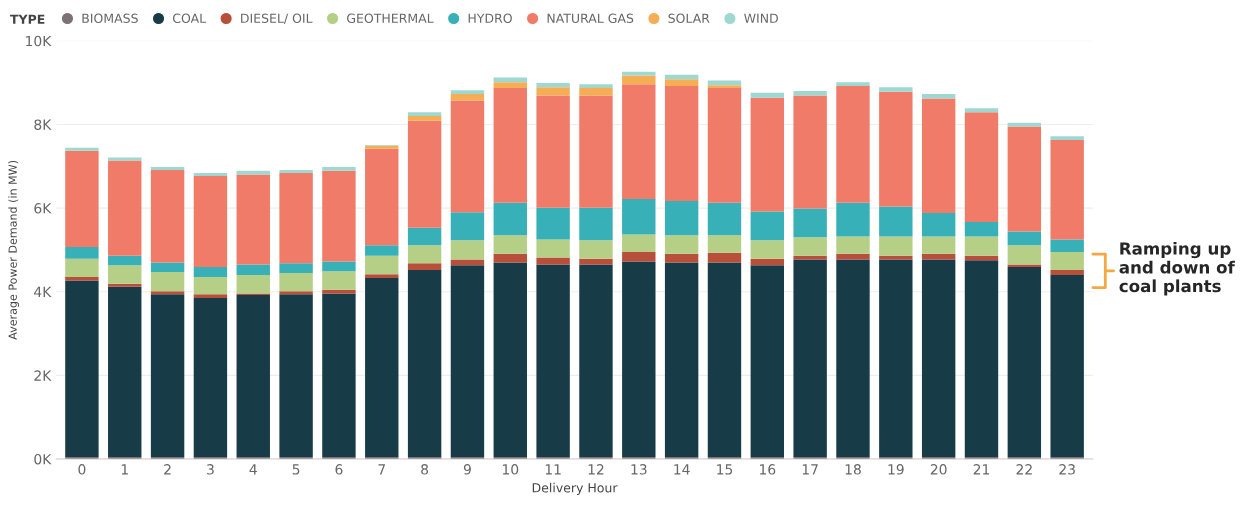 The image size is (1249, 510). Describe the element at coordinates (590, 18) in the screenshot. I see `legend-label: NATURAL GAS` at that location.